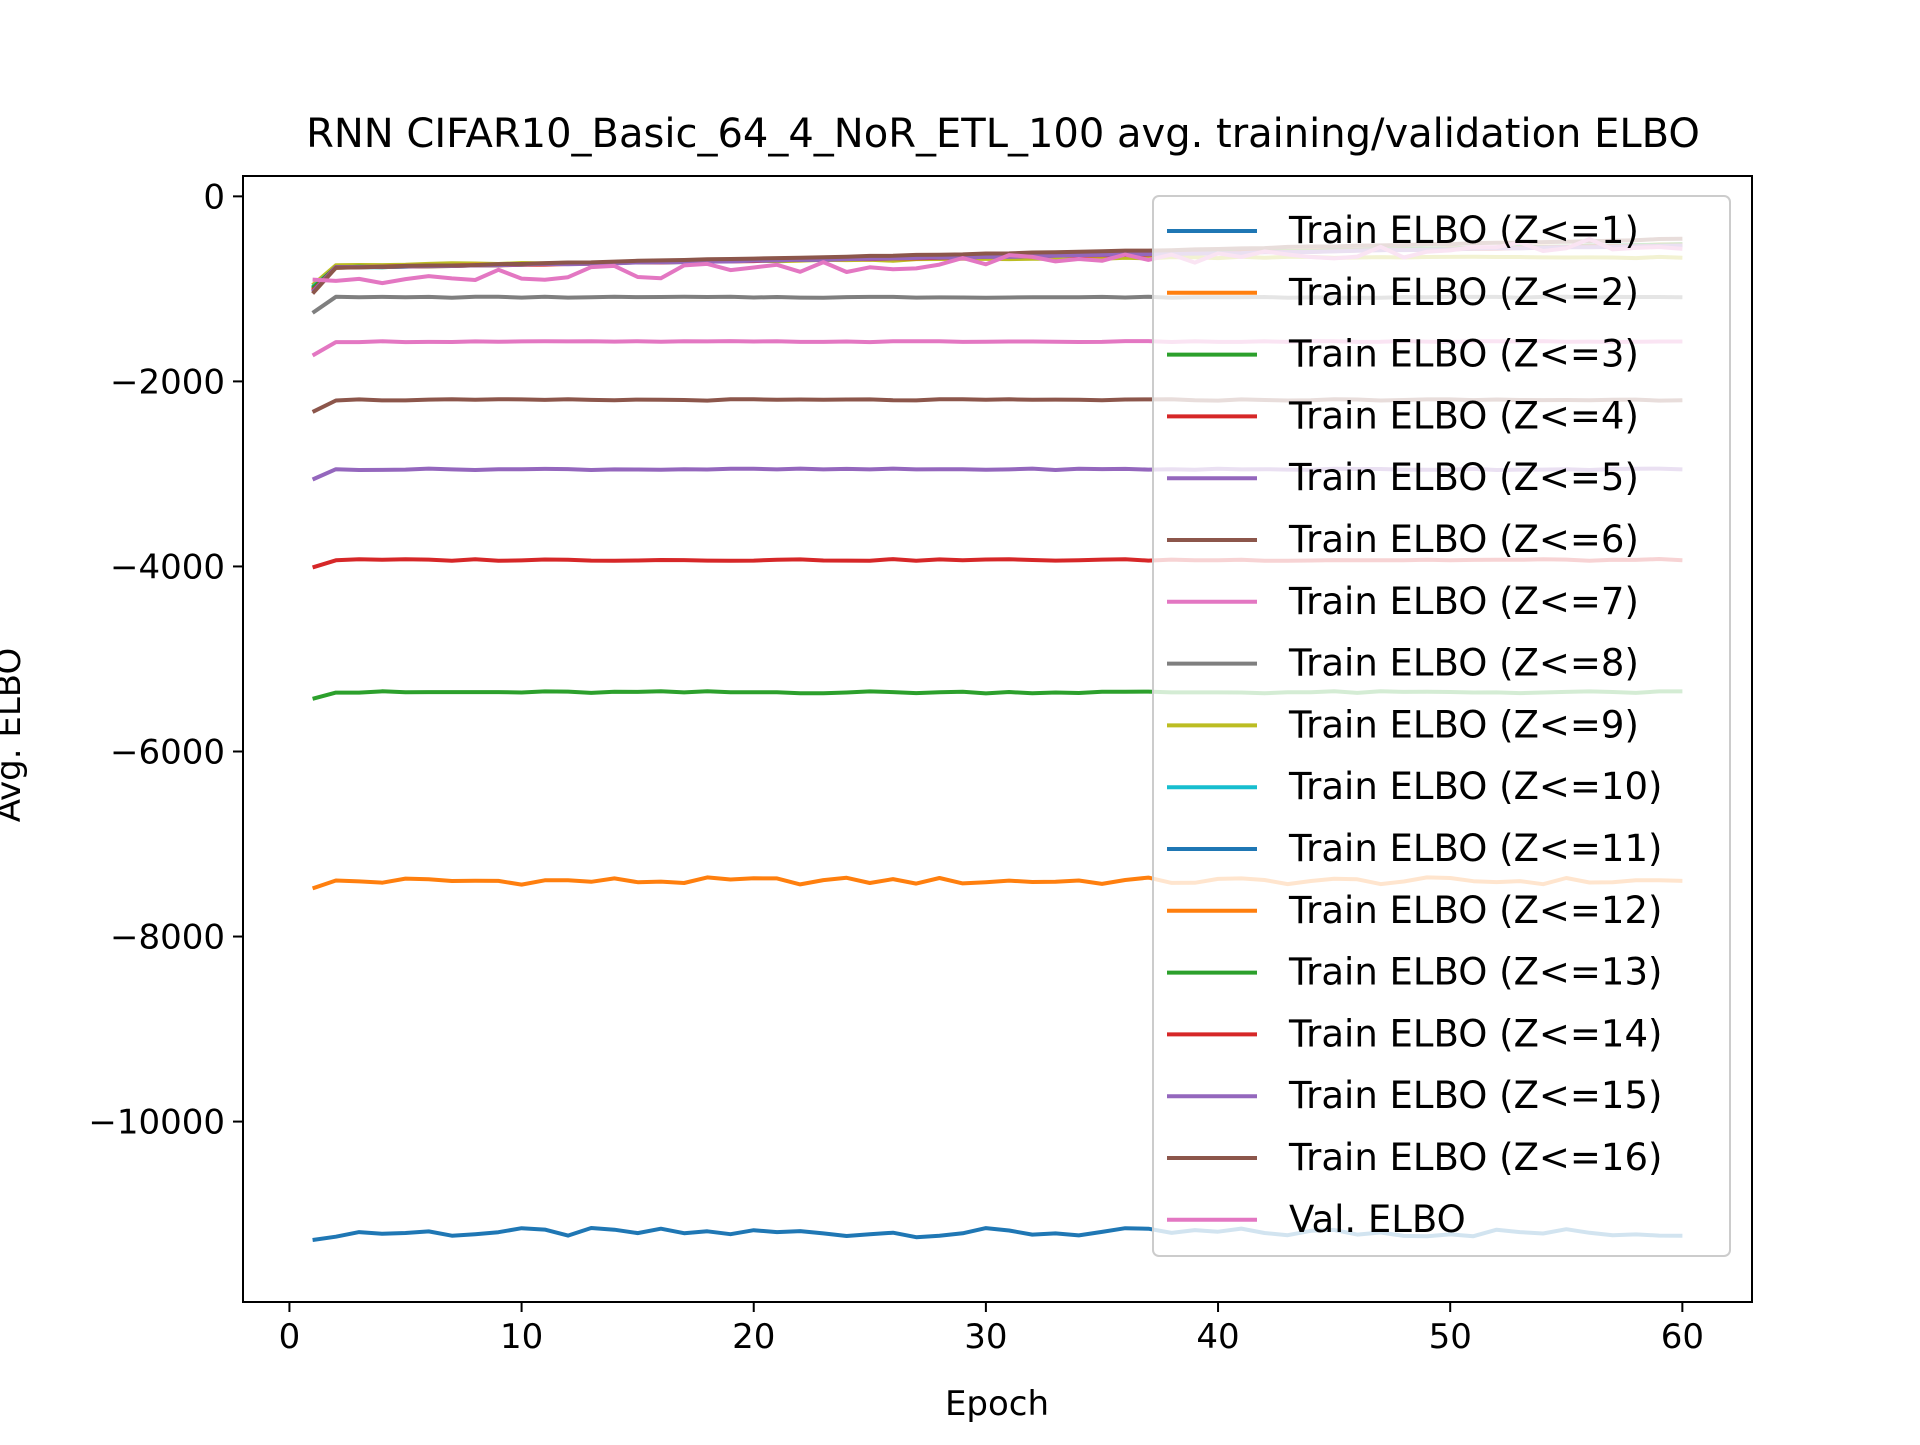 The width and height of the screenshot is (1920, 1445). Describe the element at coordinates (14, 735) in the screenshot. I see `y-axis-label: Avg. ELBO` at that location.